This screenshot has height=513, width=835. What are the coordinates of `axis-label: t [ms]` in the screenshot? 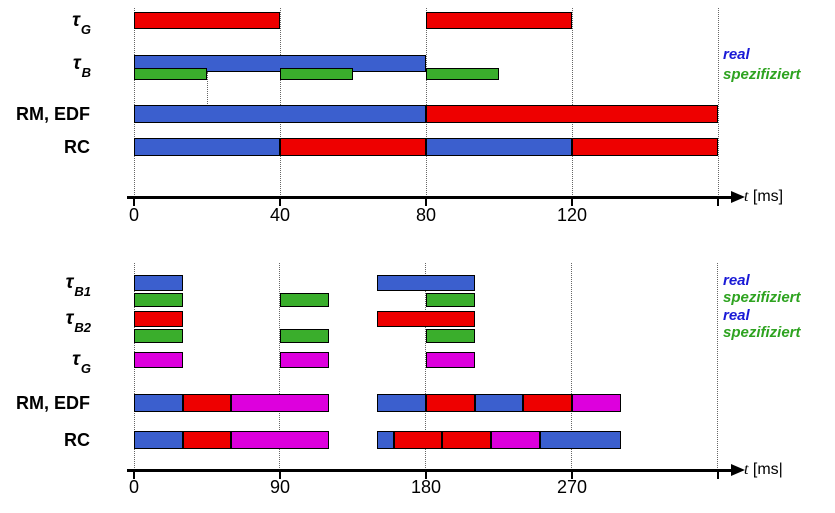 It's located at (764, 196).